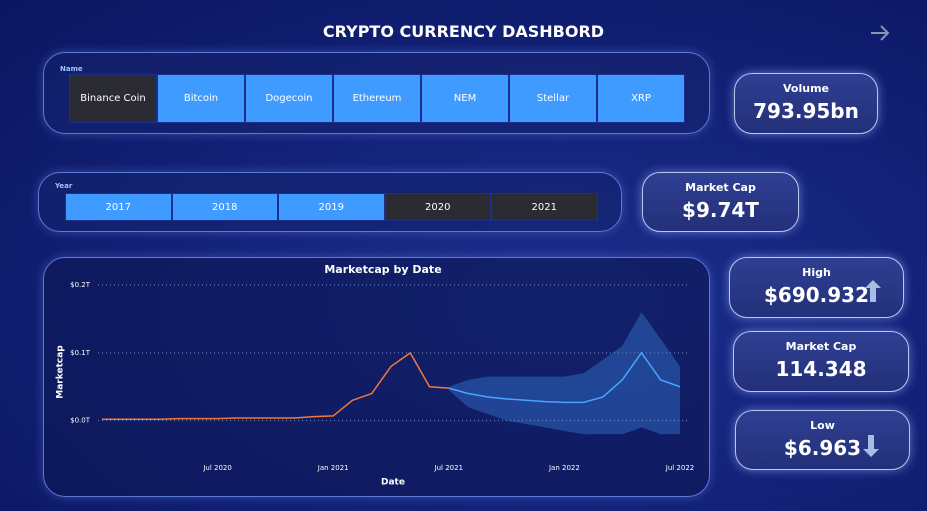  Describe the element at coordinates (564, 377) in the screenshot. I see `forecast-line` at that location.